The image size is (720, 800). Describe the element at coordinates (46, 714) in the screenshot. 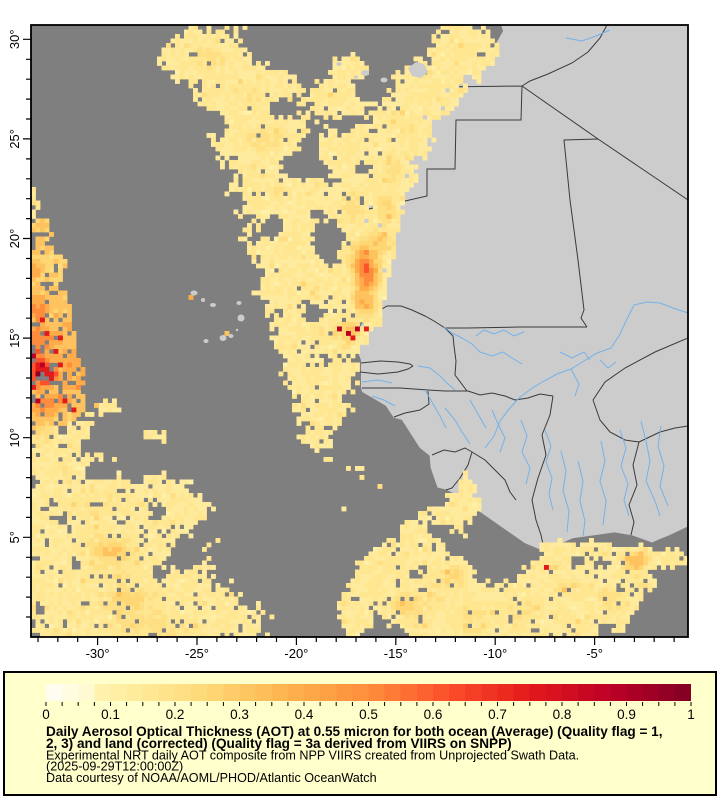

I see `svg-text: 0` at that location.